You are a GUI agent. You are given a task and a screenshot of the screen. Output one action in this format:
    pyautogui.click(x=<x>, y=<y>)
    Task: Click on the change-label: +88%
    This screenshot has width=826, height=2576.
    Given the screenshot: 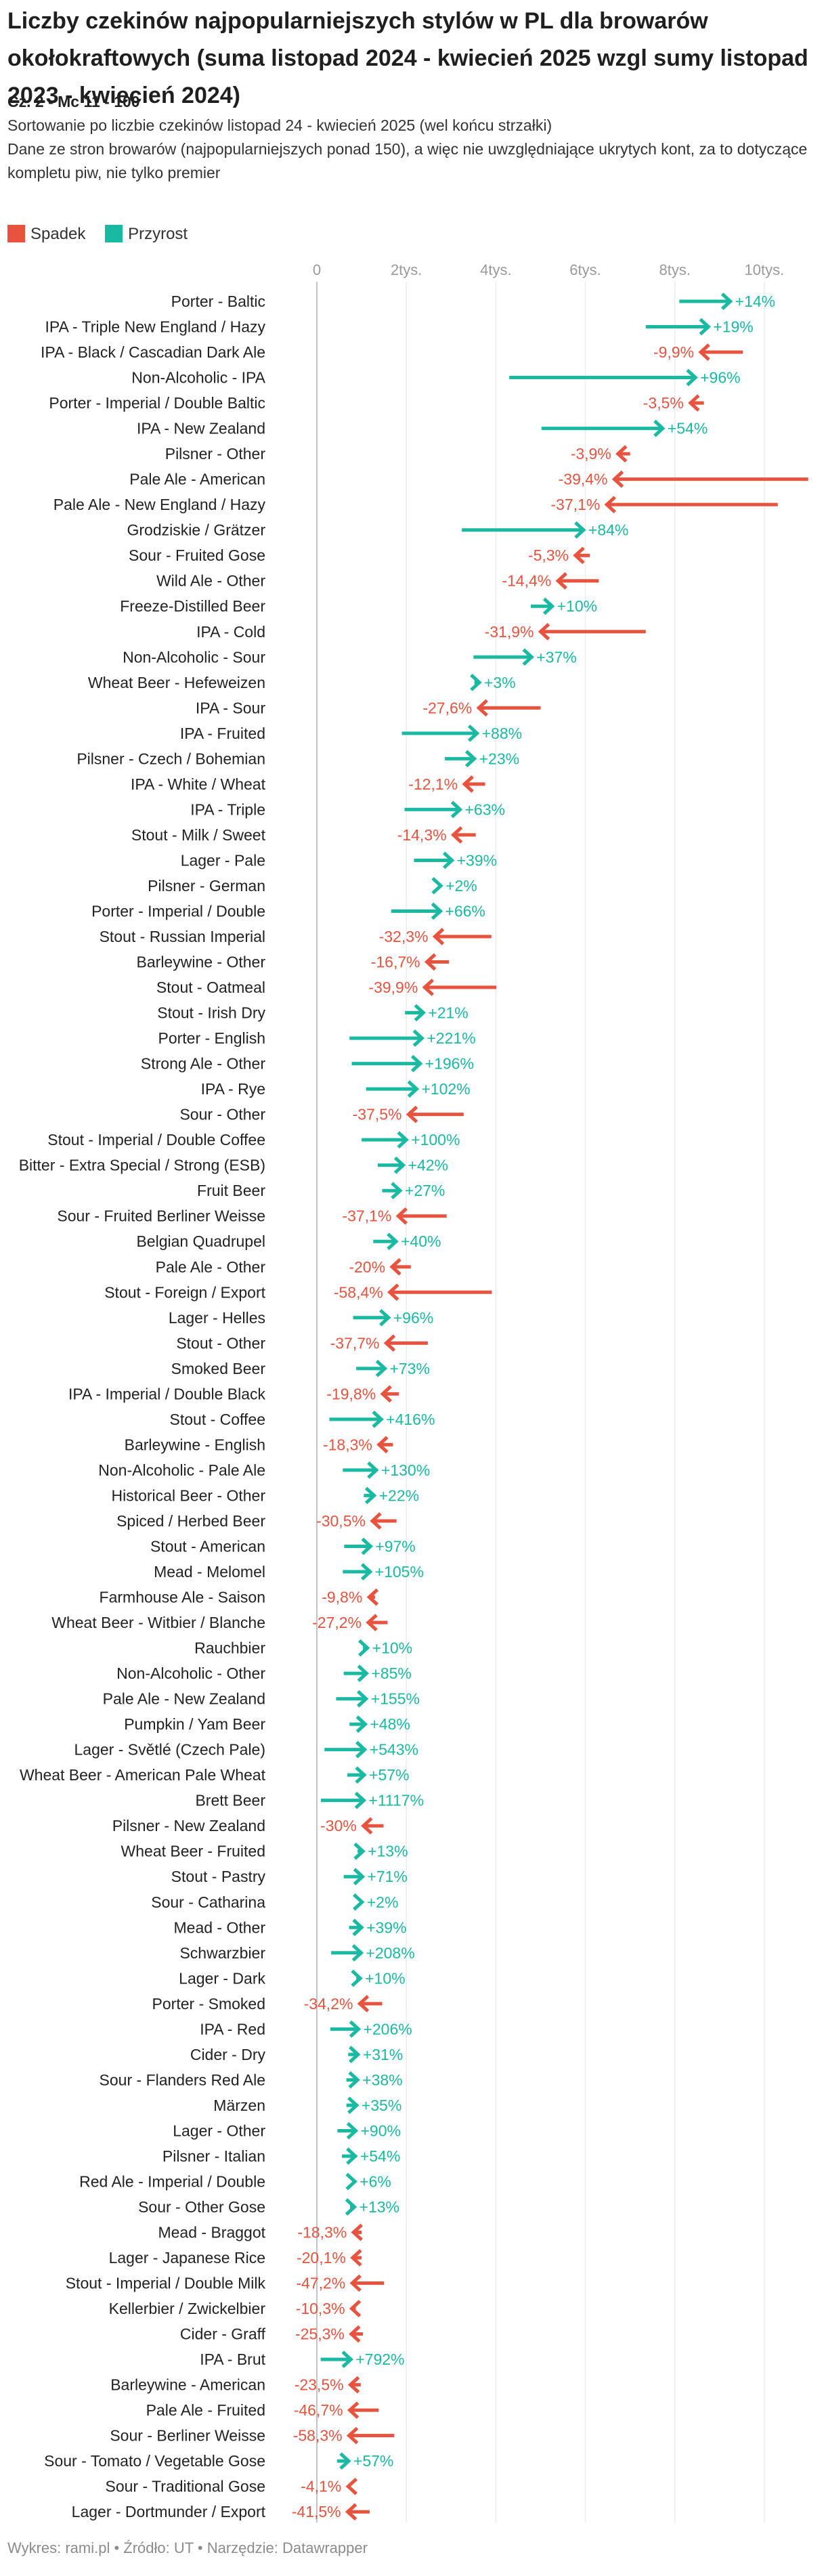 What is the action you would take?
    pyautogui.click(x=502, y=733)
    